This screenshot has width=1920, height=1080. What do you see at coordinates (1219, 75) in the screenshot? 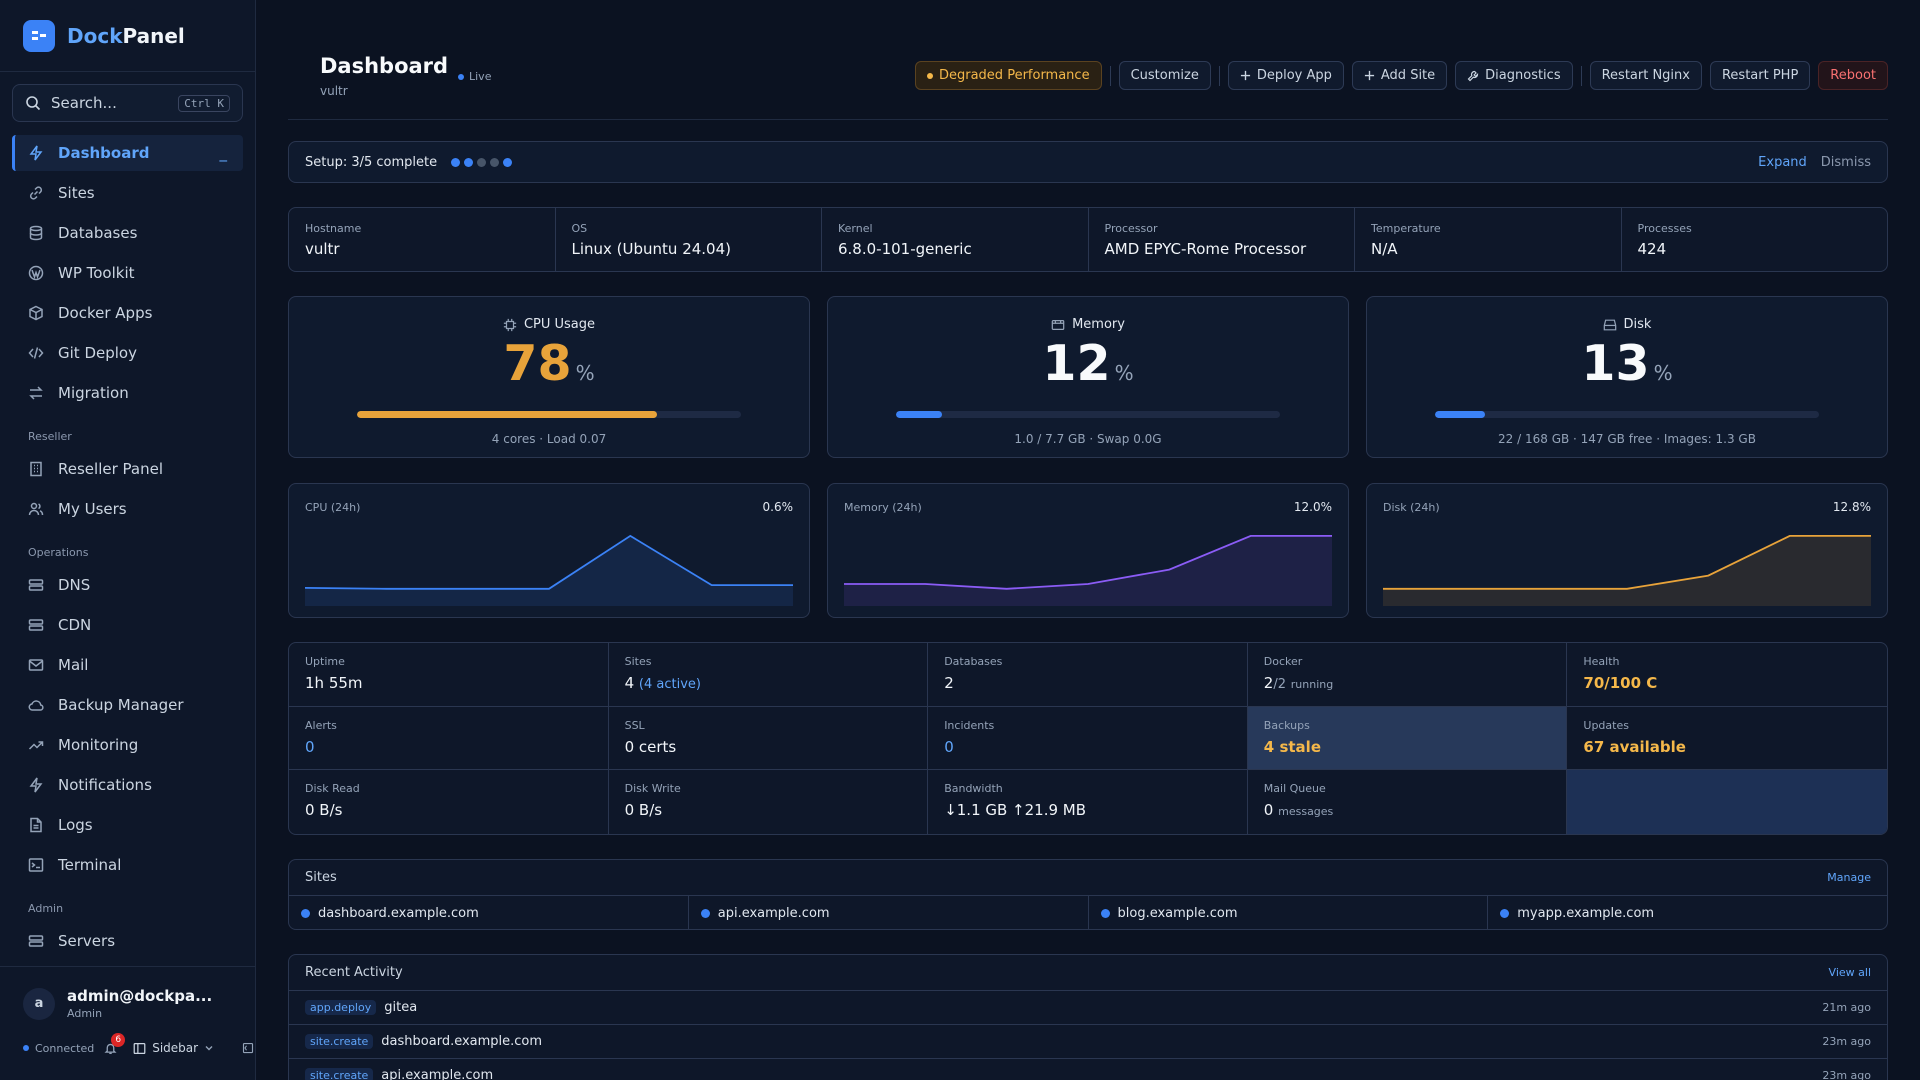
I see `divider` at bounding box center [1219, 75].